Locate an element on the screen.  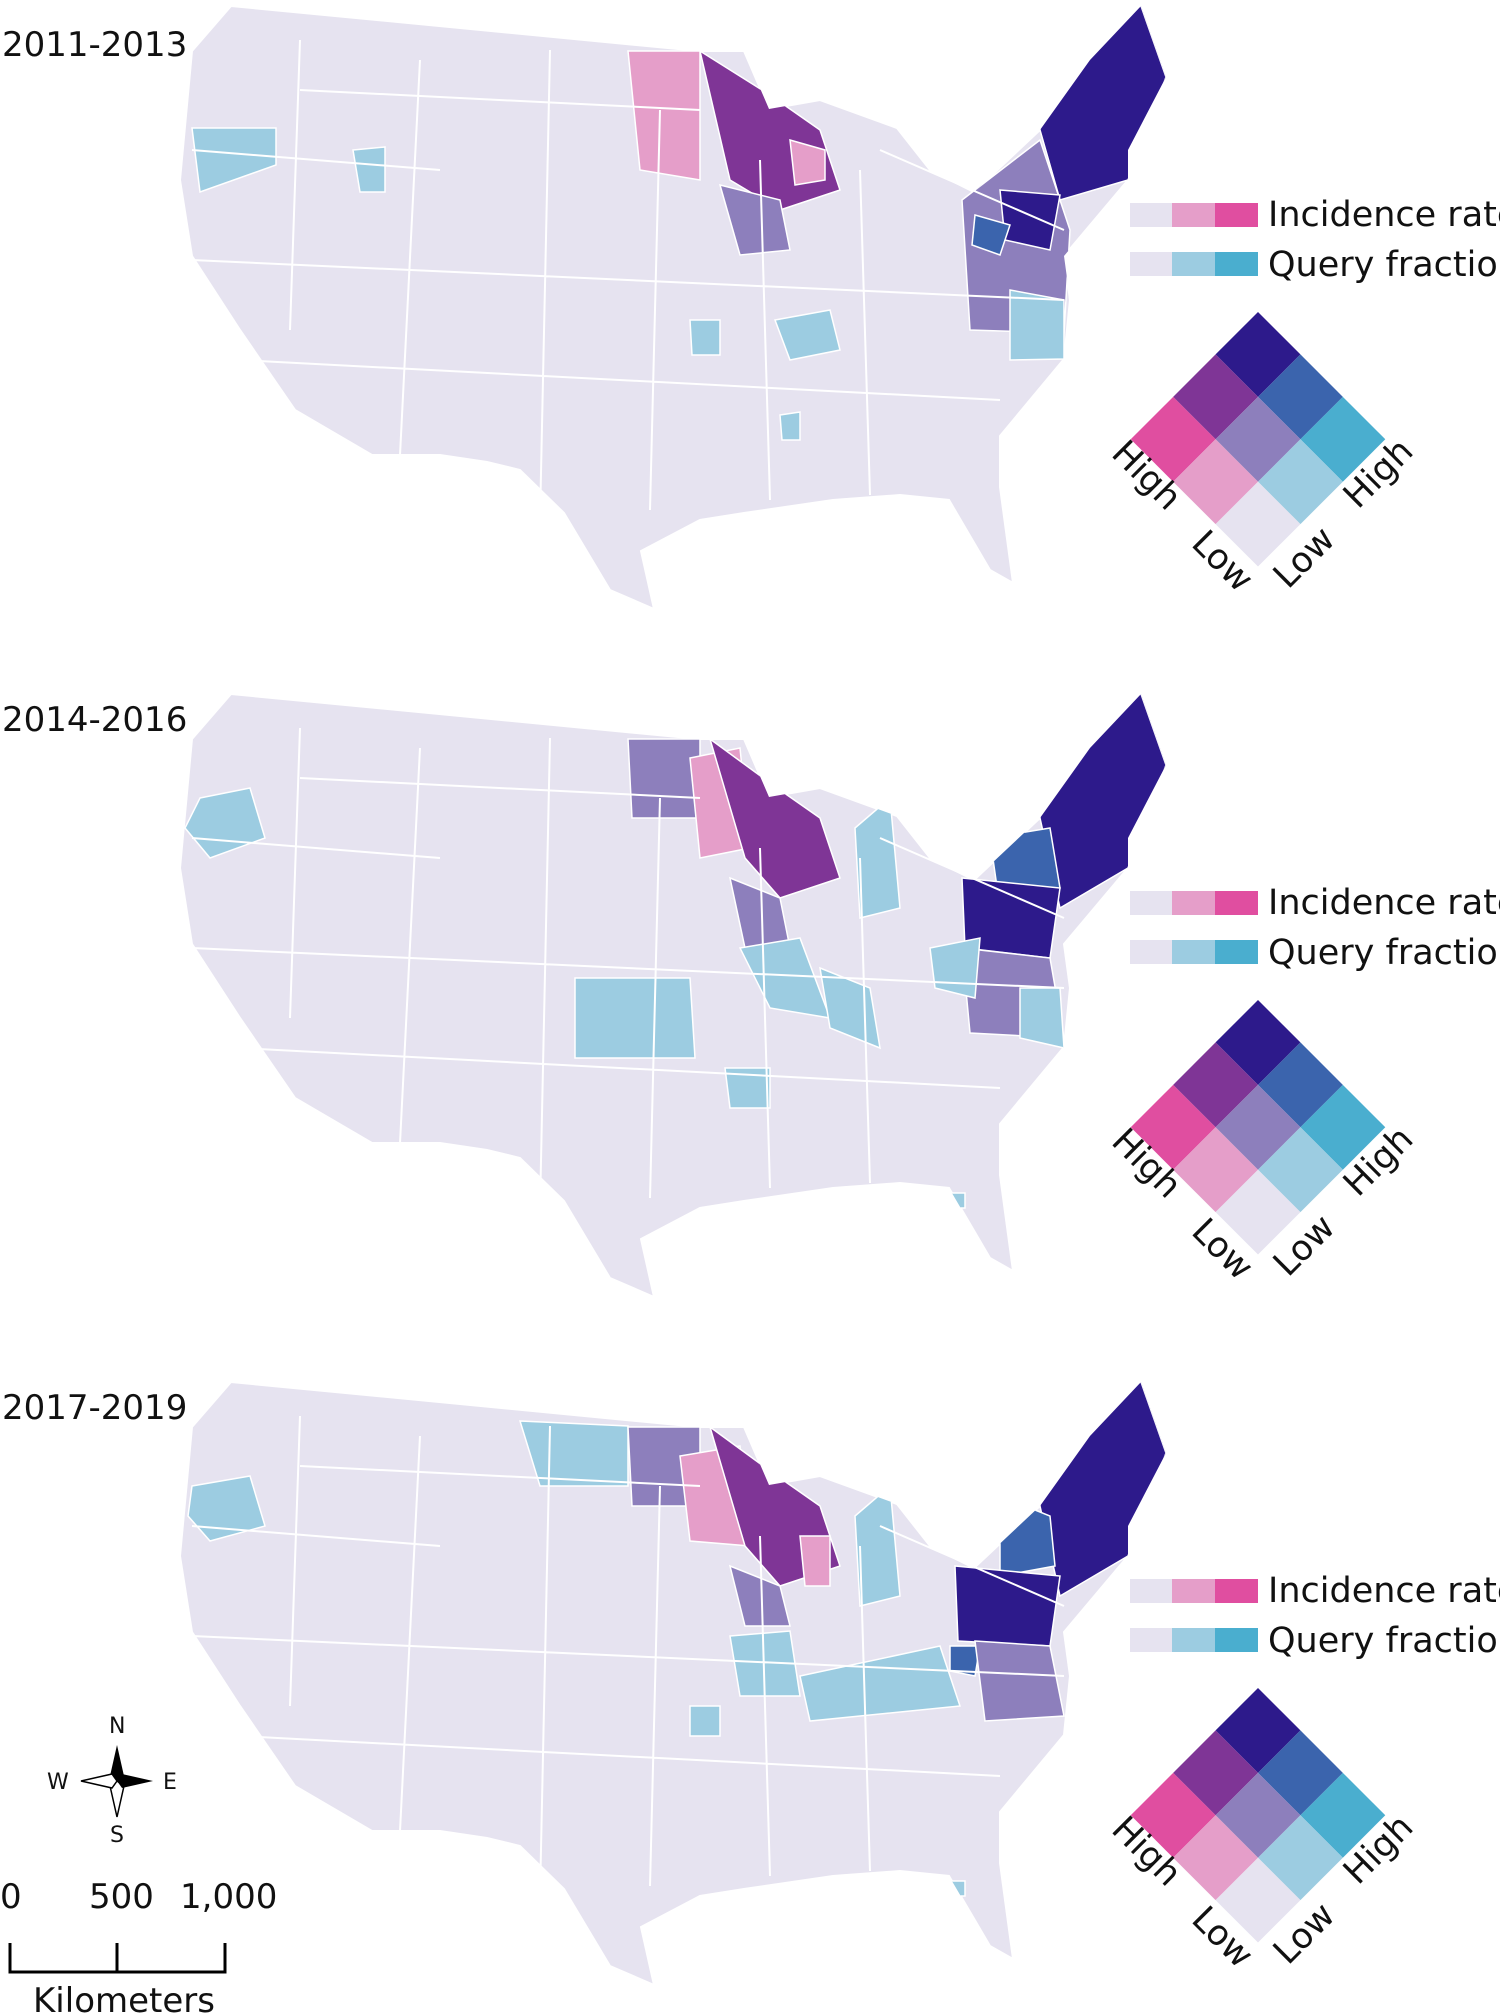
north-arrow-icon: N S E W is located at coordinates (112, 1781).